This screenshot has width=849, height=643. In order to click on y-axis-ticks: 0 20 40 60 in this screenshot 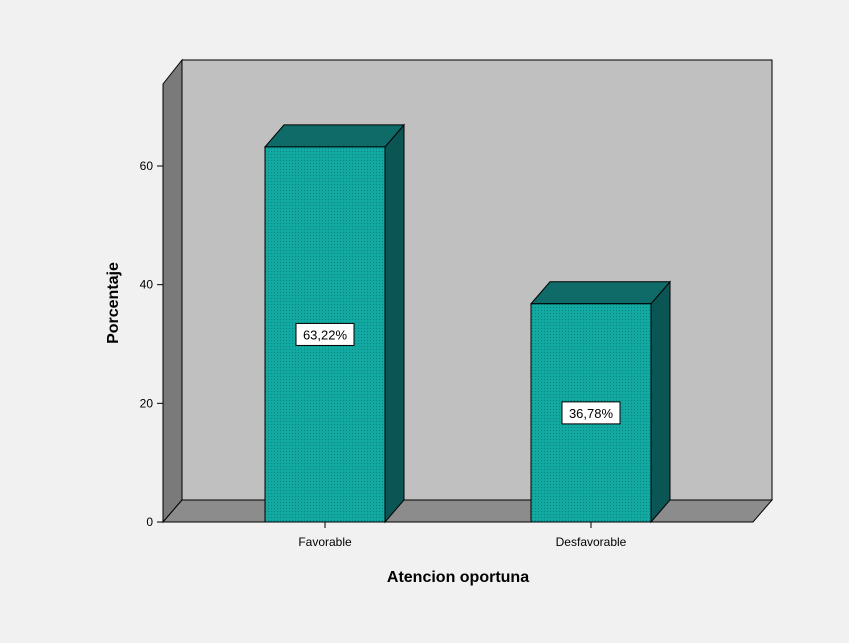, I will do `click(151, 344)`.